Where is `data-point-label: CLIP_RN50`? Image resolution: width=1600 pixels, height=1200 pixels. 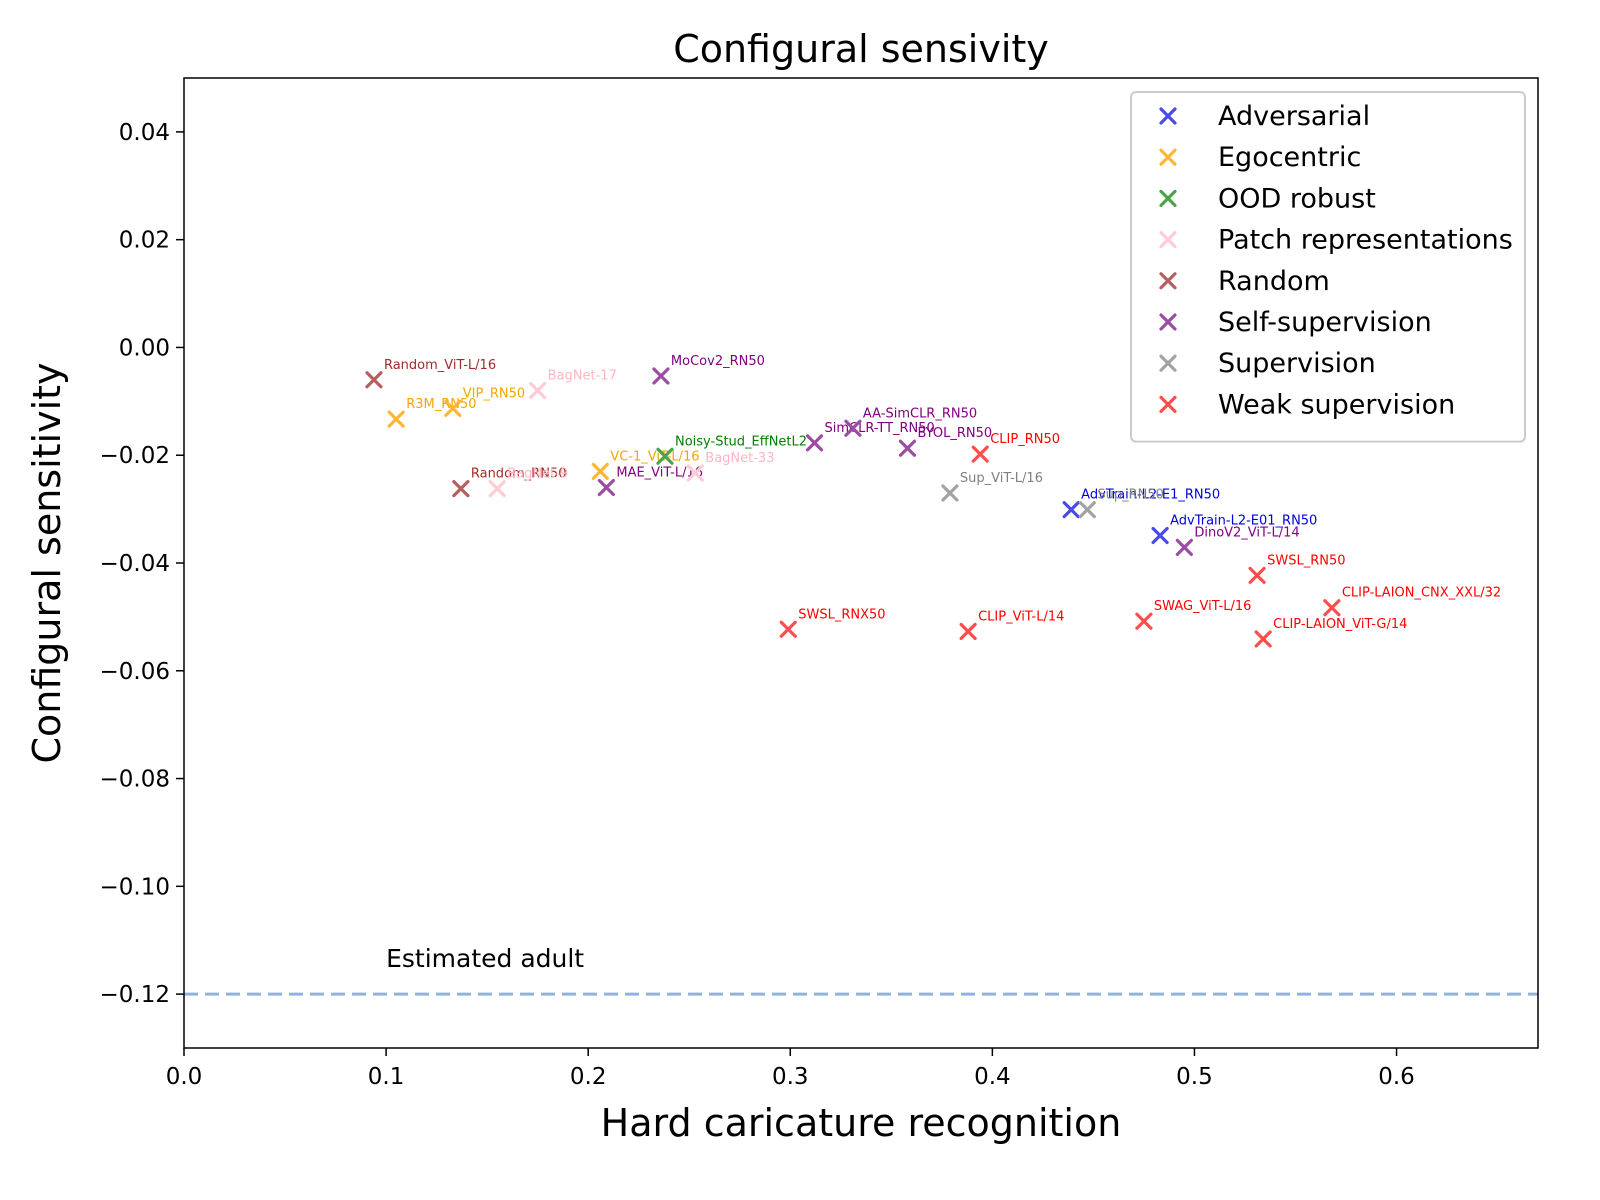 data-point-label: CLIP_RN50 is located at coordinates (1025, 439).